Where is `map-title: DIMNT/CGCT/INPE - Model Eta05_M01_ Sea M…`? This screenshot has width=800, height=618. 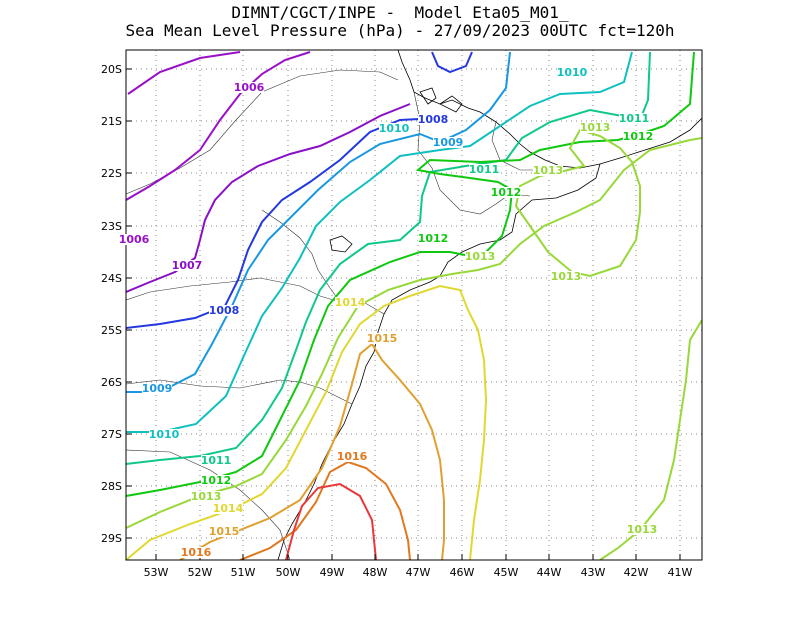
map-title: DIMNT/CGCT/INPE - Model Eta05_M01_ Sea M… is located at coordinates (400, 22).